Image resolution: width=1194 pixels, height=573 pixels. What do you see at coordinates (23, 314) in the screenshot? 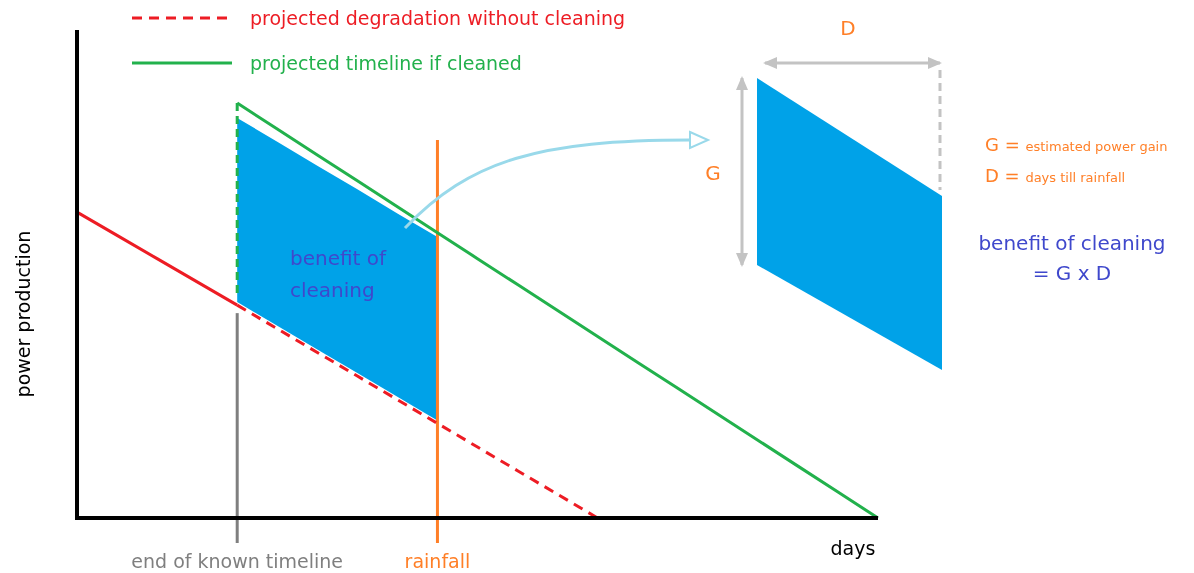
I see `y-axis-title: power production` at bounding box center [23, 314].